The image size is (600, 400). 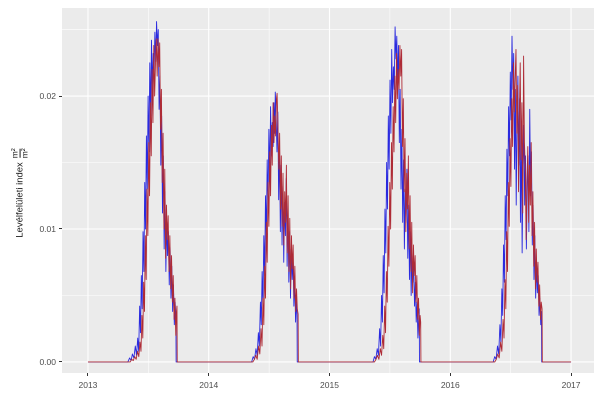 I want to click on y-tick-label: 0.01, so click(x=47, y=228).